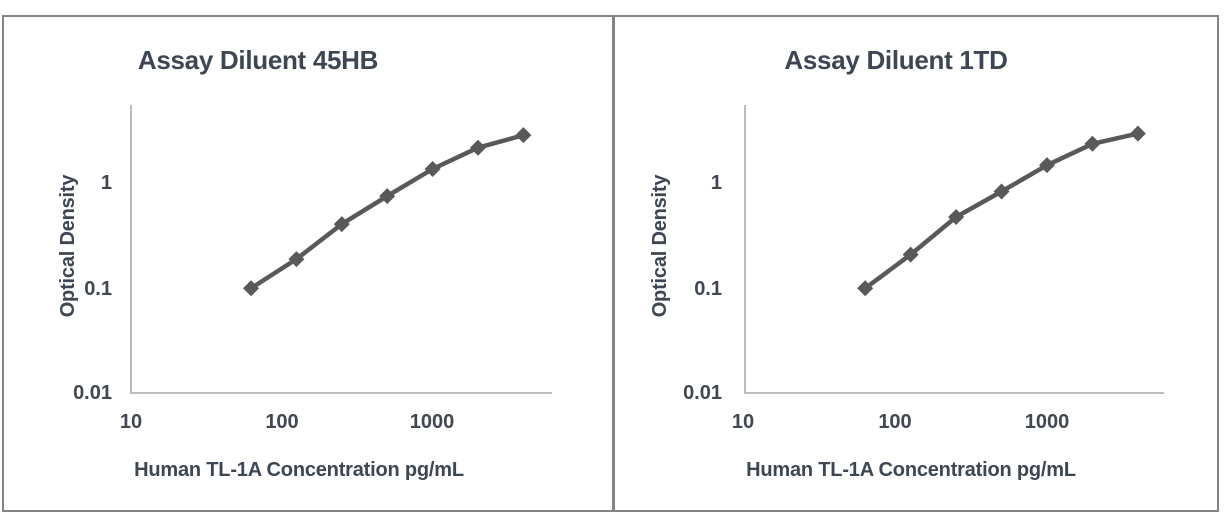 The image size is (1228, 532). Describe the element at coordinates (895, 60) in the screenshot. I see `chart-title: Assay Diluent 1TD` at that location.